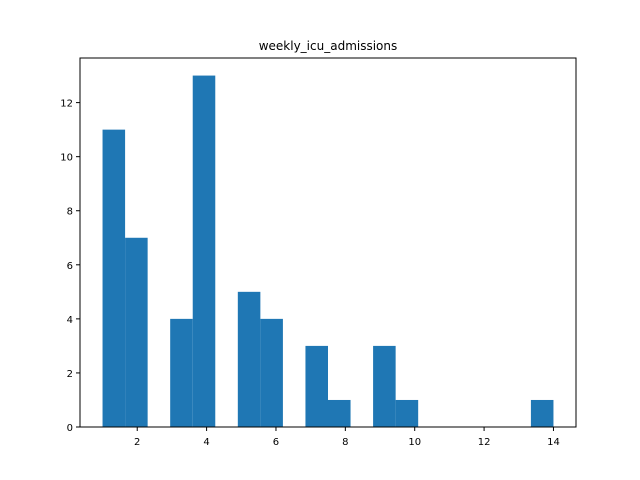 The height and width of the screenshot is (480, 640). I want to click on y-tick-label: 0, so click(70, 428).